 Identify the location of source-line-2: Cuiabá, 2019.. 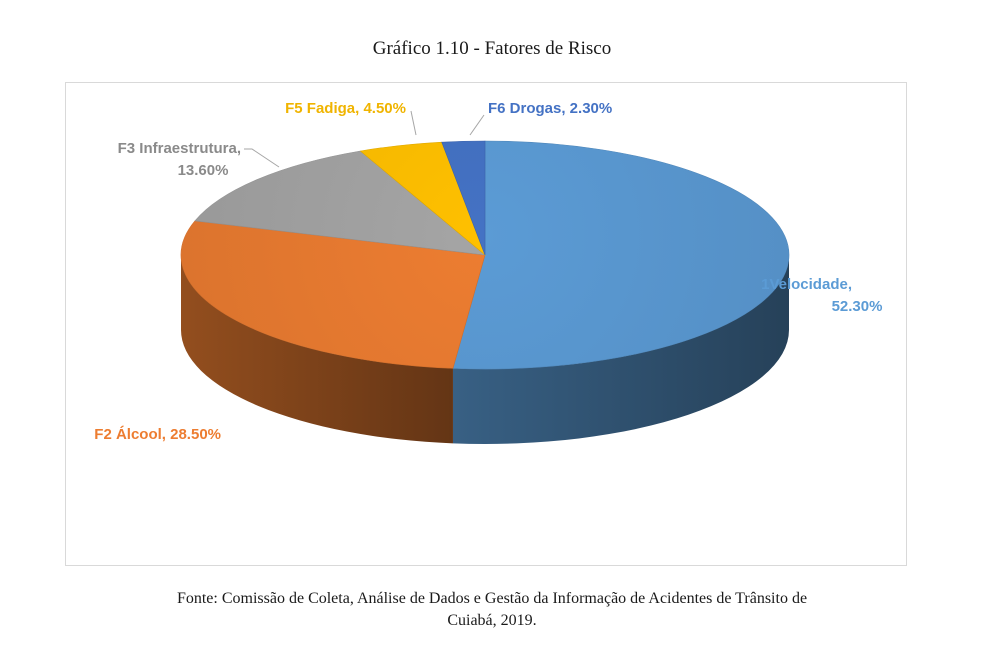
(492, 620).